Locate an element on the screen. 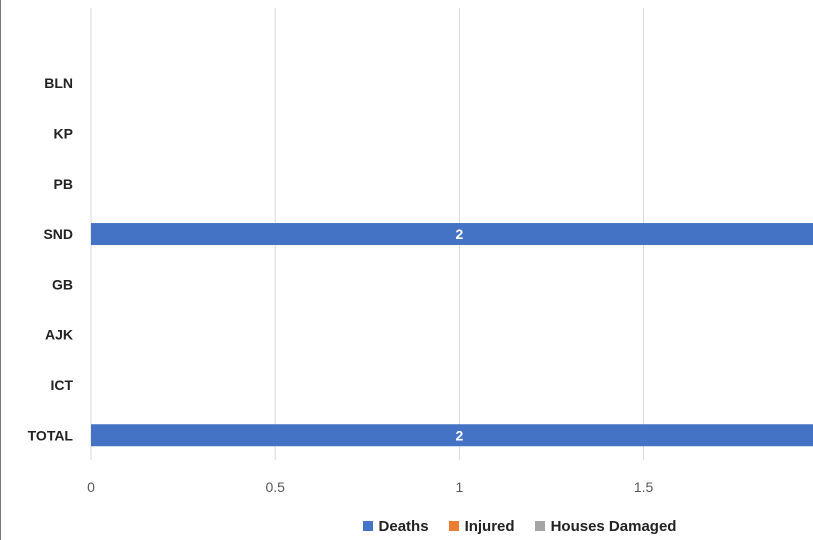 Image resolution: width=813 pixels, height=540 pixels. legend-swatch-injured is located at coordinates (453, 526).